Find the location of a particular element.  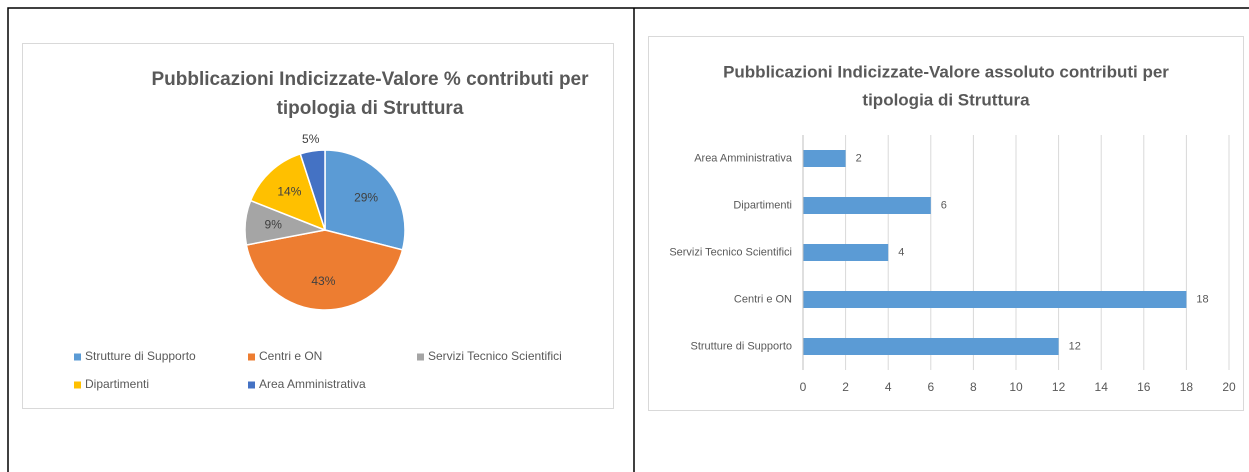

x-tick-label: 20 is located at coordinates (1229, 387).